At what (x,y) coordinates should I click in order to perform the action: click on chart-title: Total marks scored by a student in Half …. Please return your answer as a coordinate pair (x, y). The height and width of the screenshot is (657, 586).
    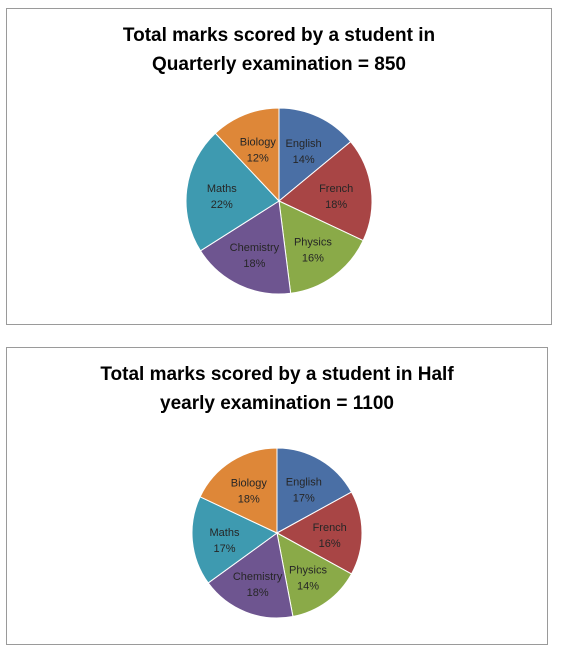
    Looking at the image, I should click on (277, 389).